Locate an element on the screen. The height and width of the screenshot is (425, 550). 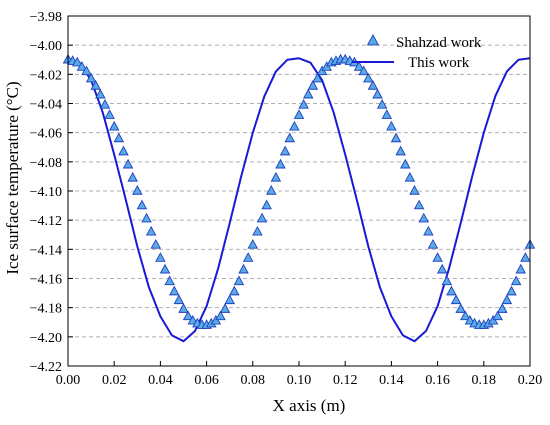
y-tick-label: −4.10 is located at coordinates (46, 192).